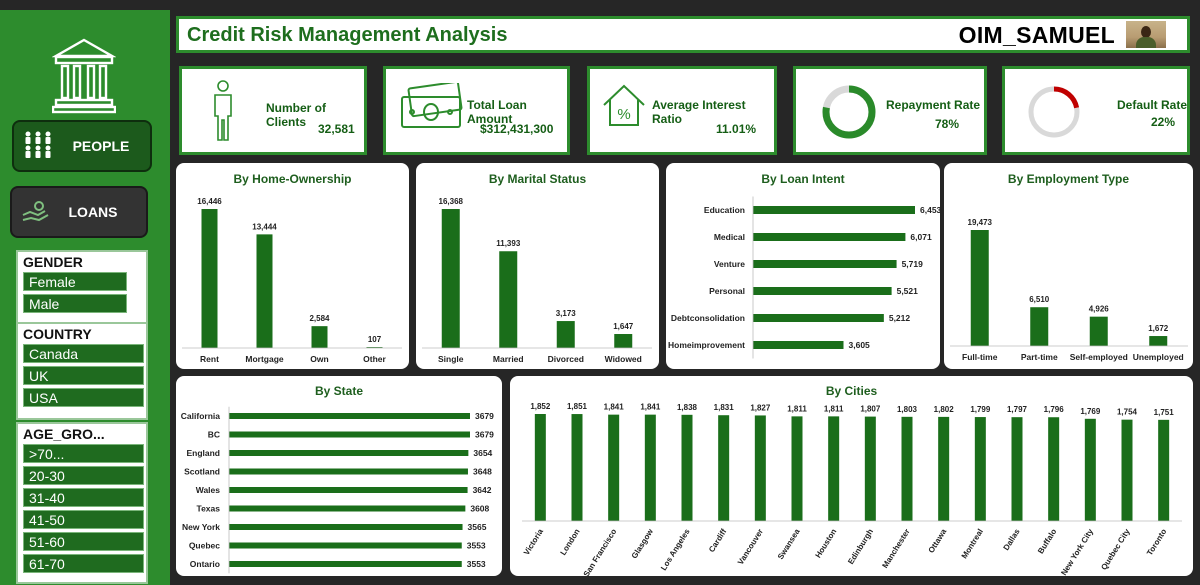  Describe the element at coordinates (600, 551) in the screenshot. I see `category-label: San Francisco` at that location.